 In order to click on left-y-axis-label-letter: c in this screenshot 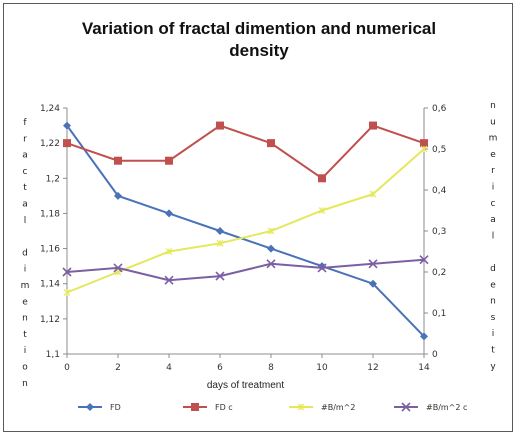, I will do `click(25, 172)`.